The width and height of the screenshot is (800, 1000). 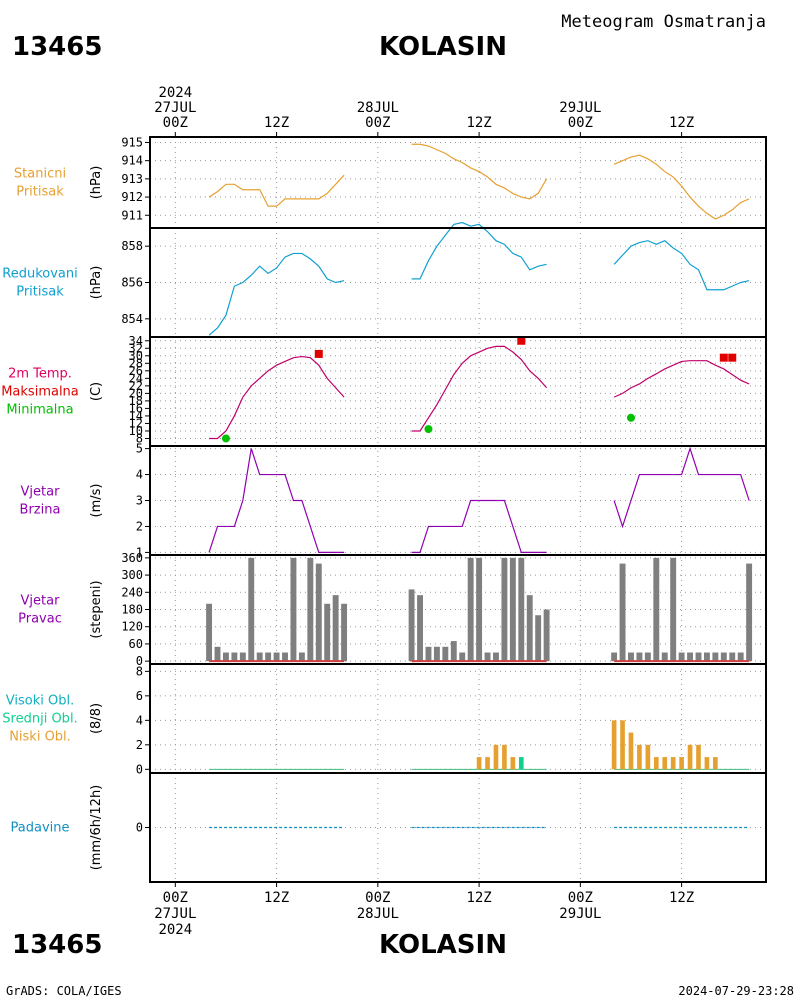 What do you see at coordinates (276, 190) in the screenshot?
I see `station-pressure-line` at bounding box center [276, 190].